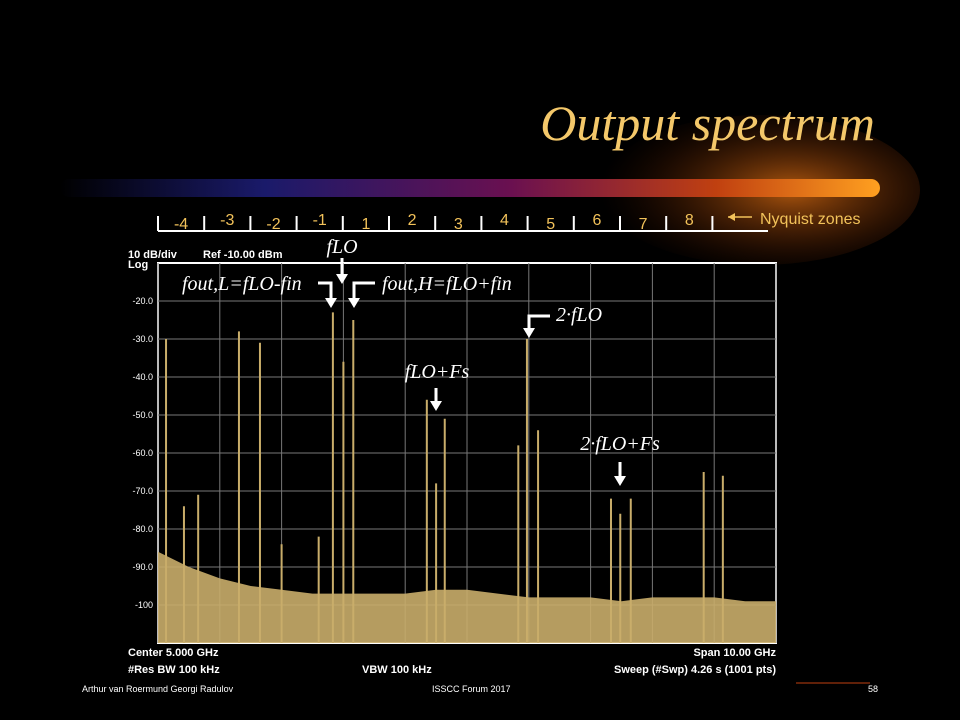  Describe the element at coordinates (731, 217) in the screenshot. I see `nyquist-arrow-head` at that location.